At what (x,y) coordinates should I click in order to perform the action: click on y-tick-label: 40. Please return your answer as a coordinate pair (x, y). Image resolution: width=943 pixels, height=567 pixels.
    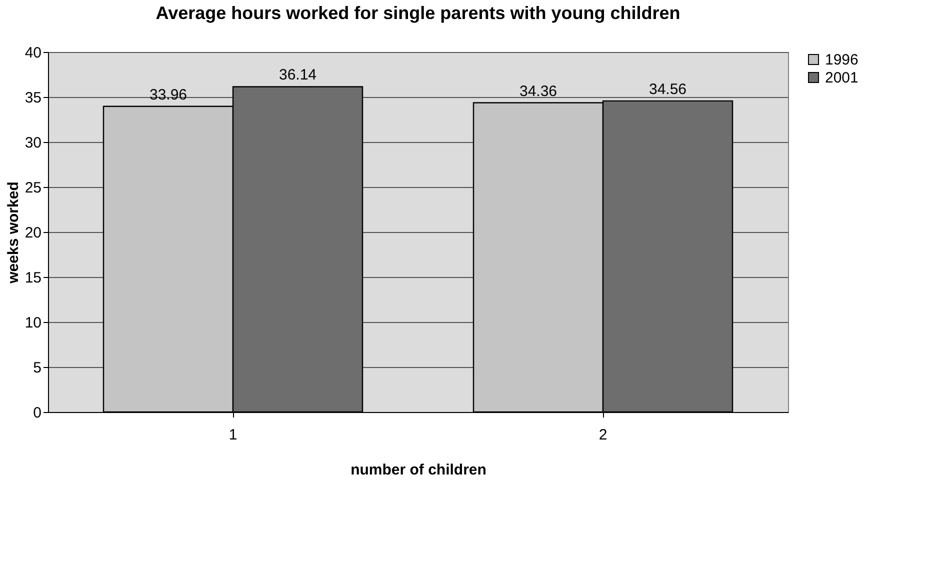
    Looking at the image, I should click on (33, 53).